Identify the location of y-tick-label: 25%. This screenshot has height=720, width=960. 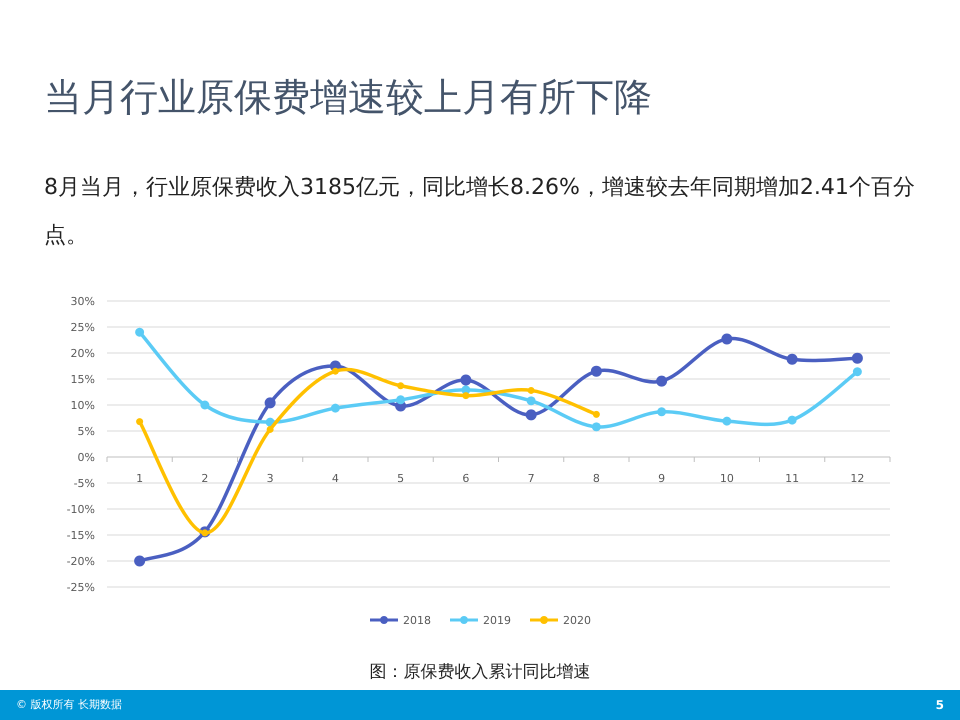
(82, 327).